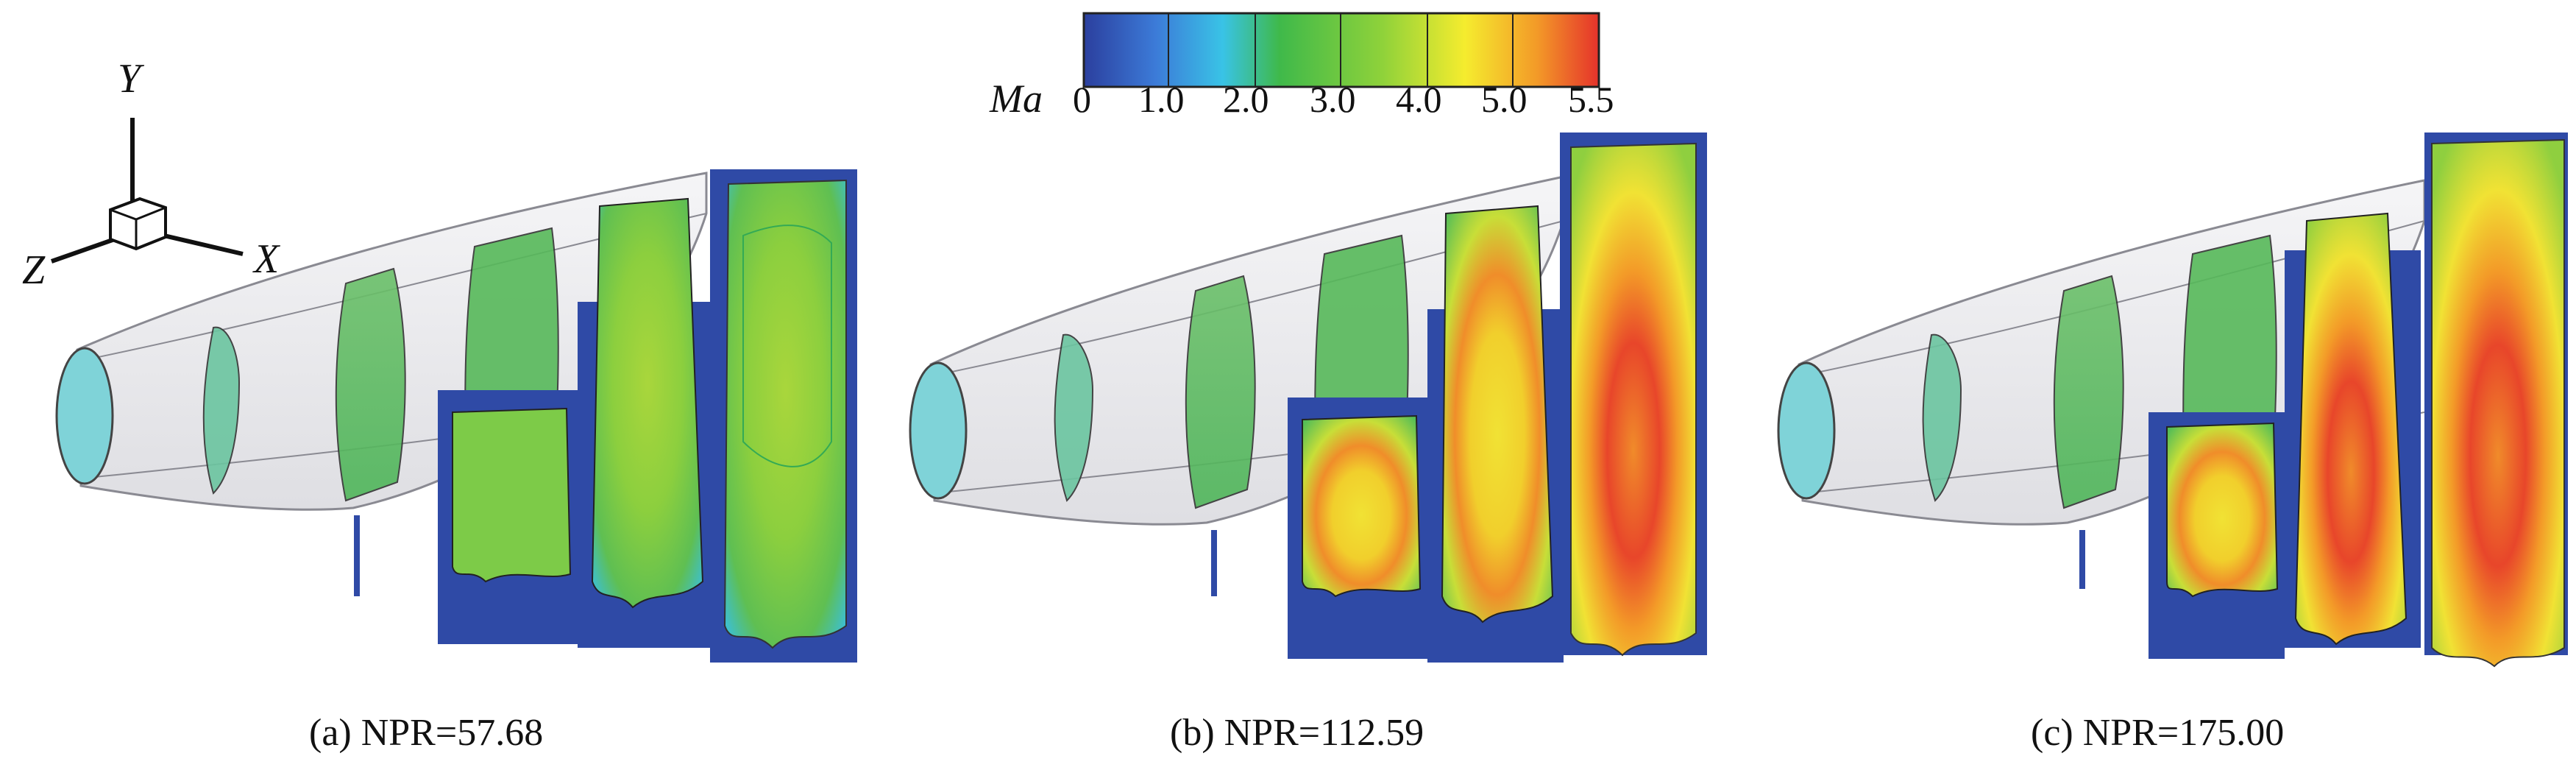  I want to click on colorbar-tick: 5.0, so click(1504, 99).